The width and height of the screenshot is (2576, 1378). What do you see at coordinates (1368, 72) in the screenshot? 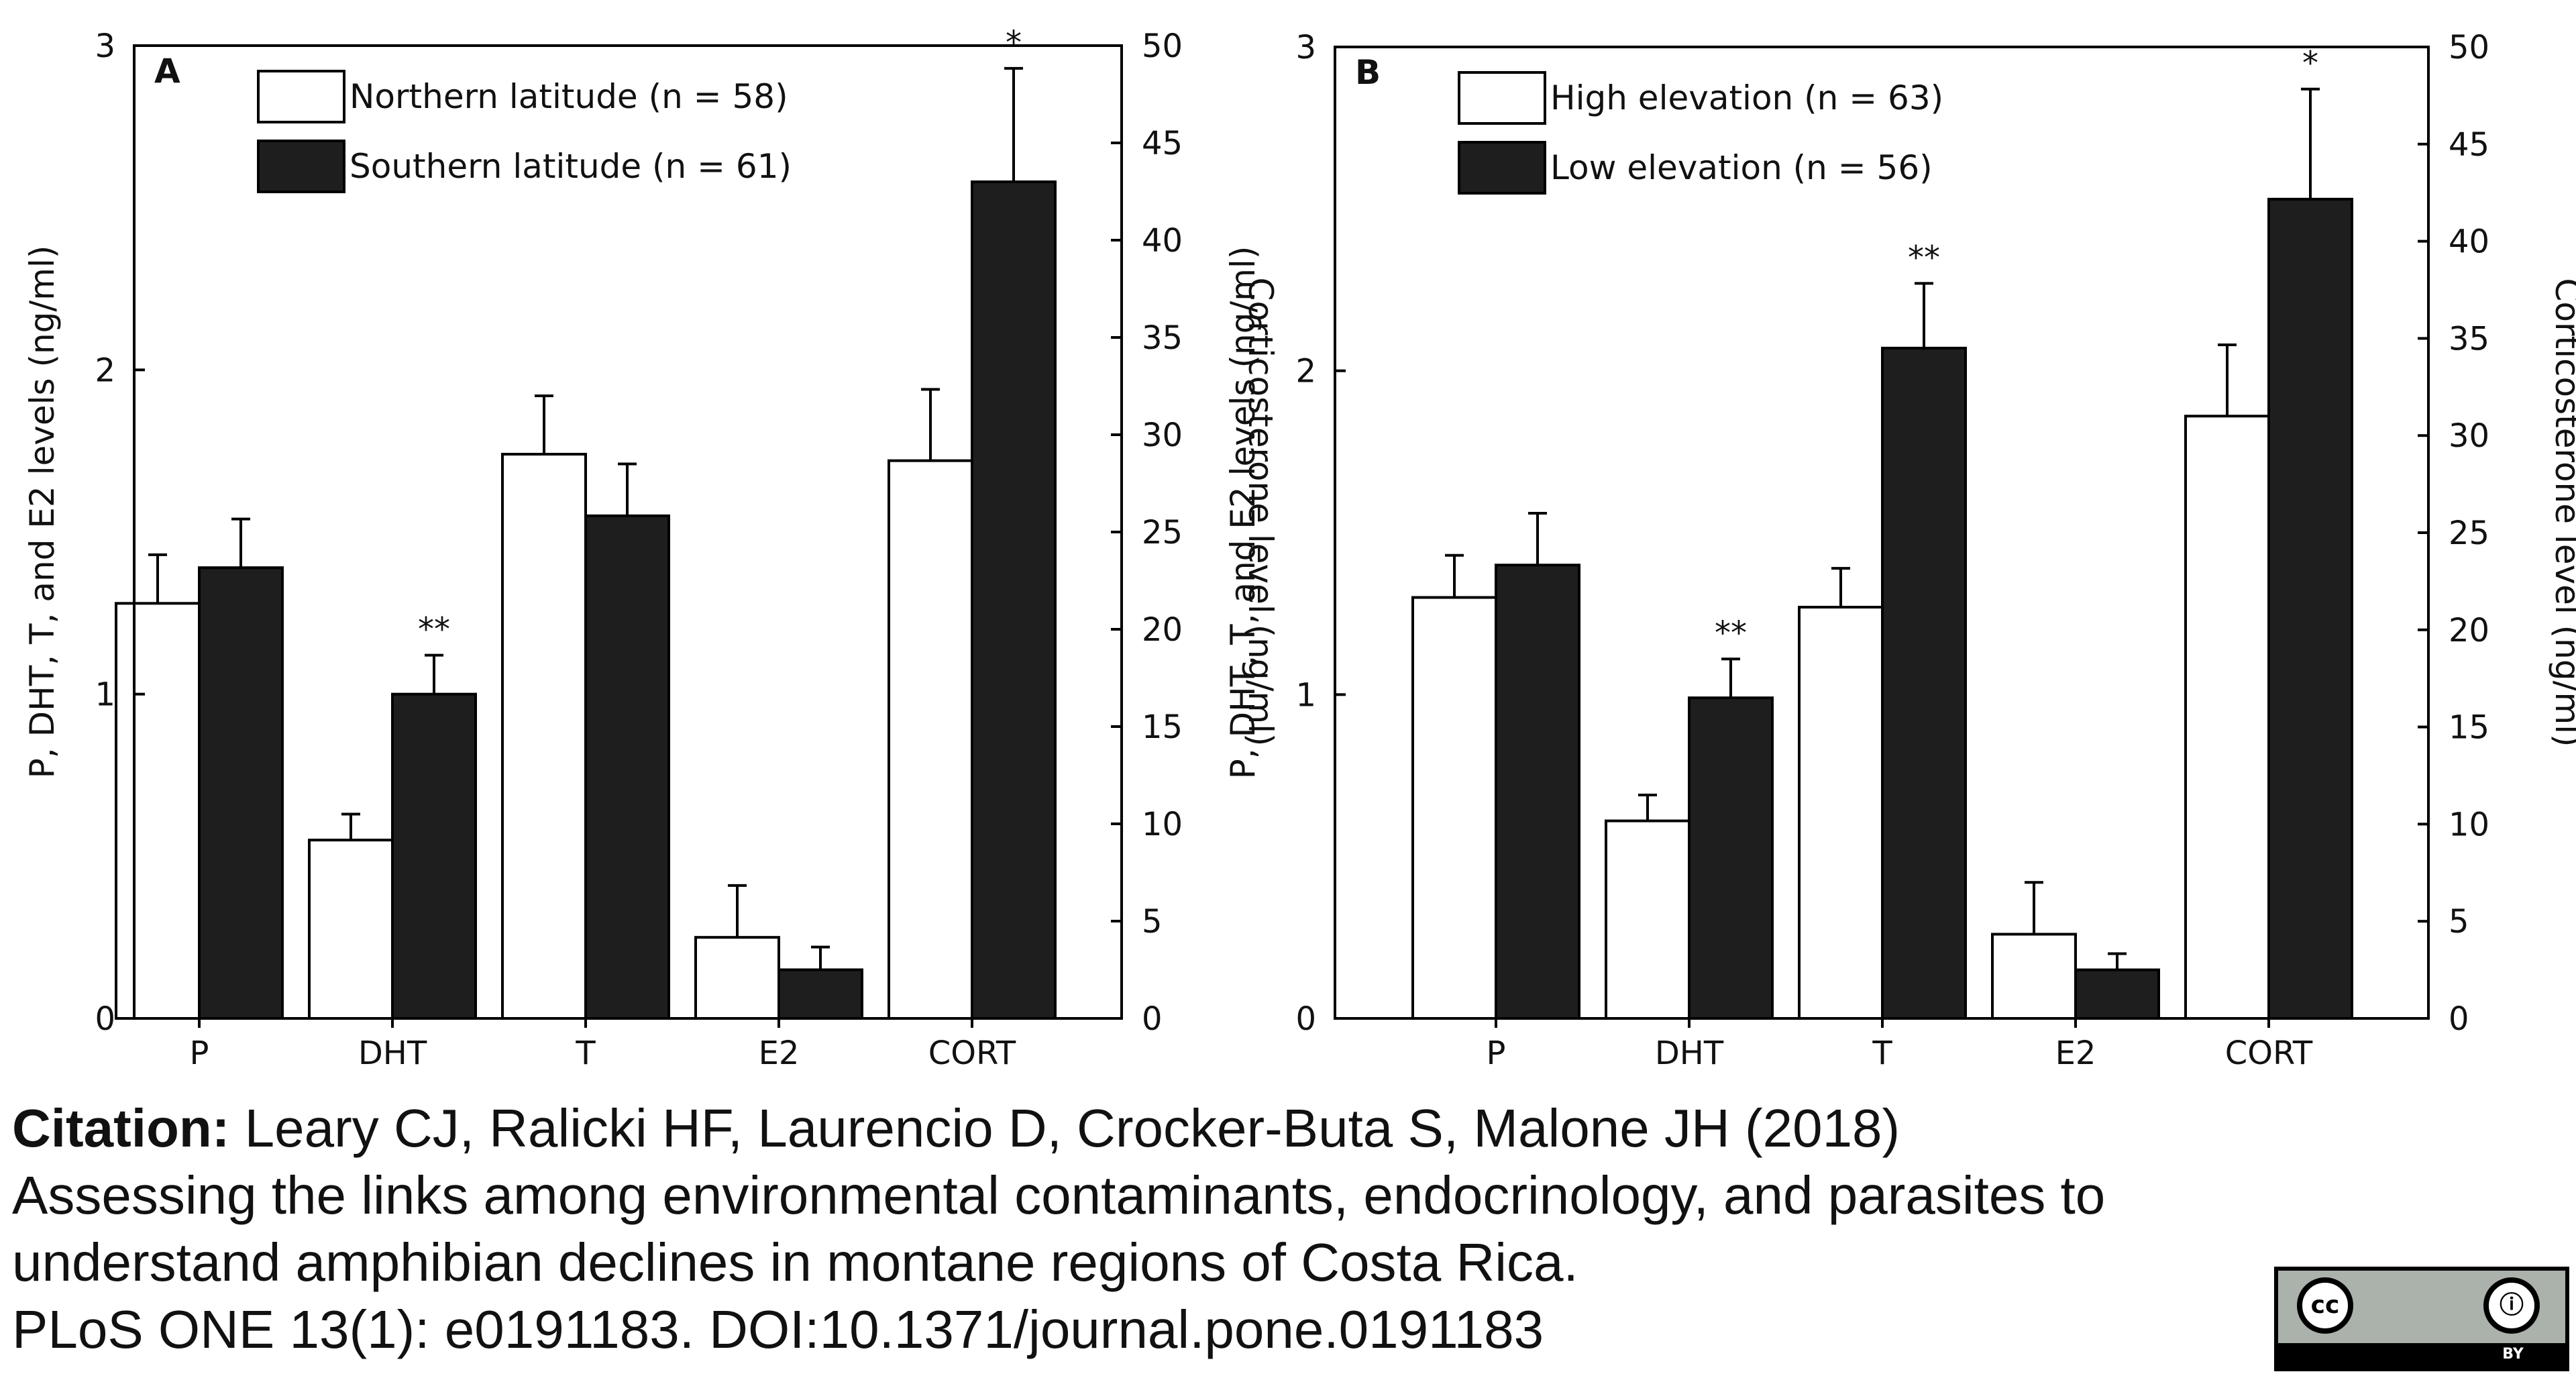
I see `panel-letter: B` at bounding box center [1368, 72].